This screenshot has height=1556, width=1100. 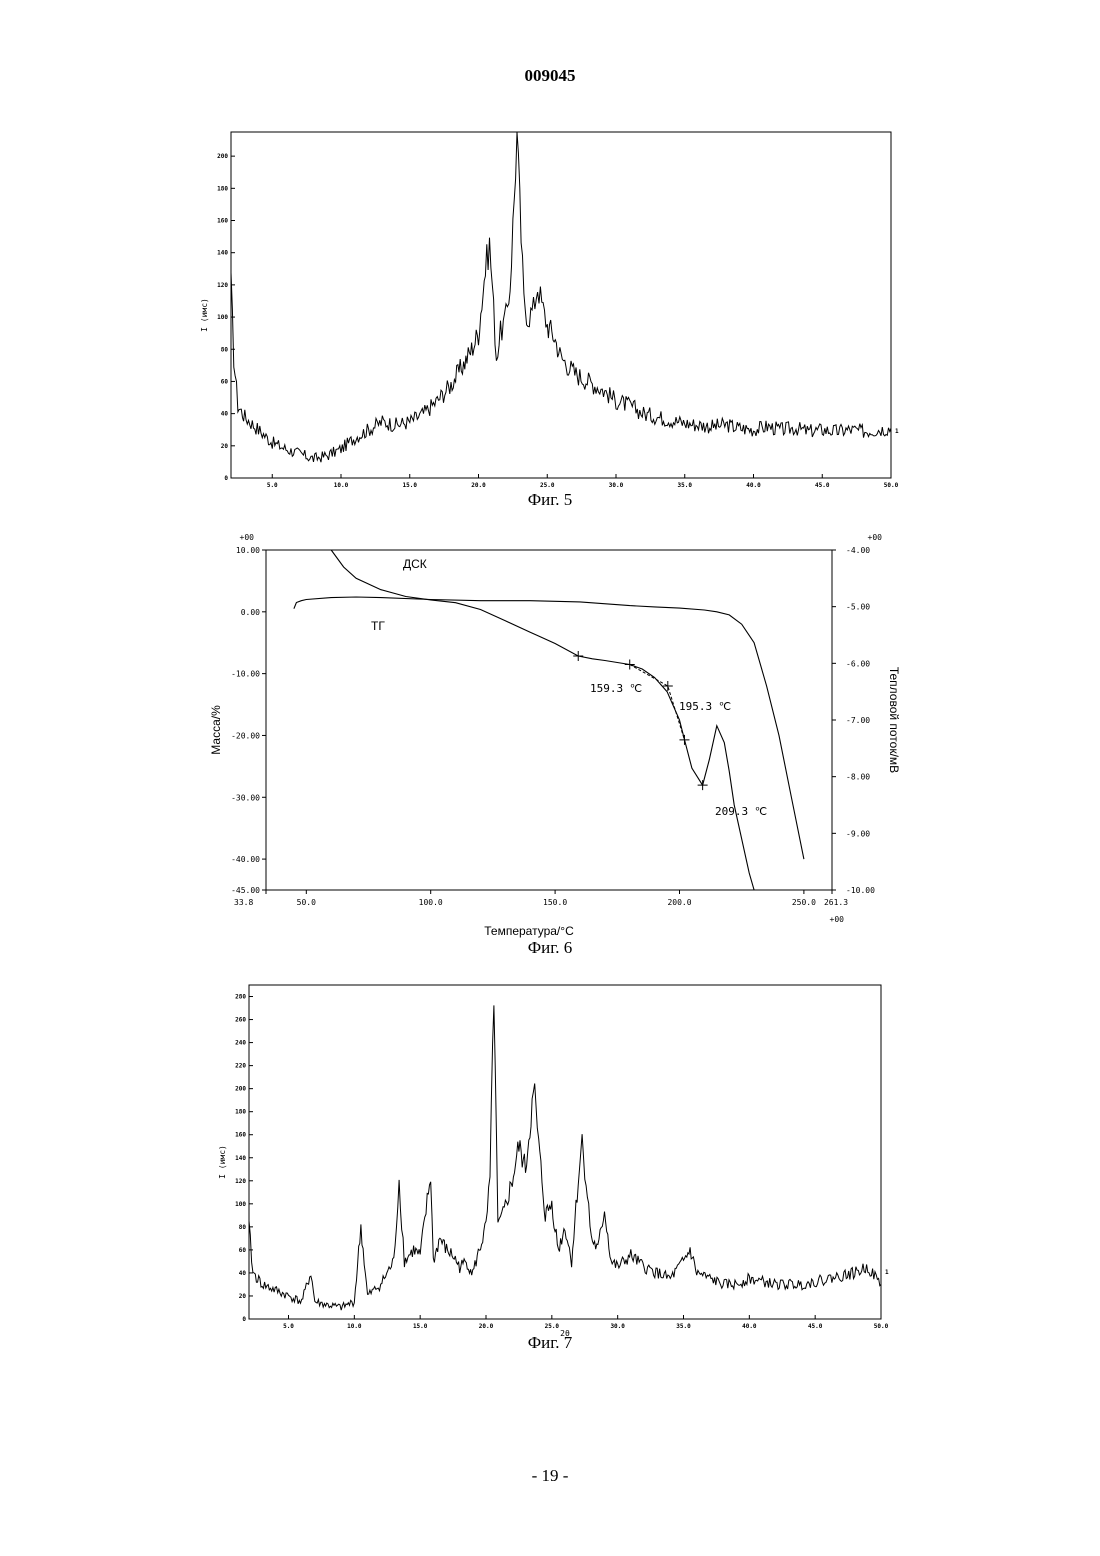 What do you see at coordinates (858, 607) in the screenshot?
I see `y2-tick-label: -5.00` at bounding box center [858, 607].